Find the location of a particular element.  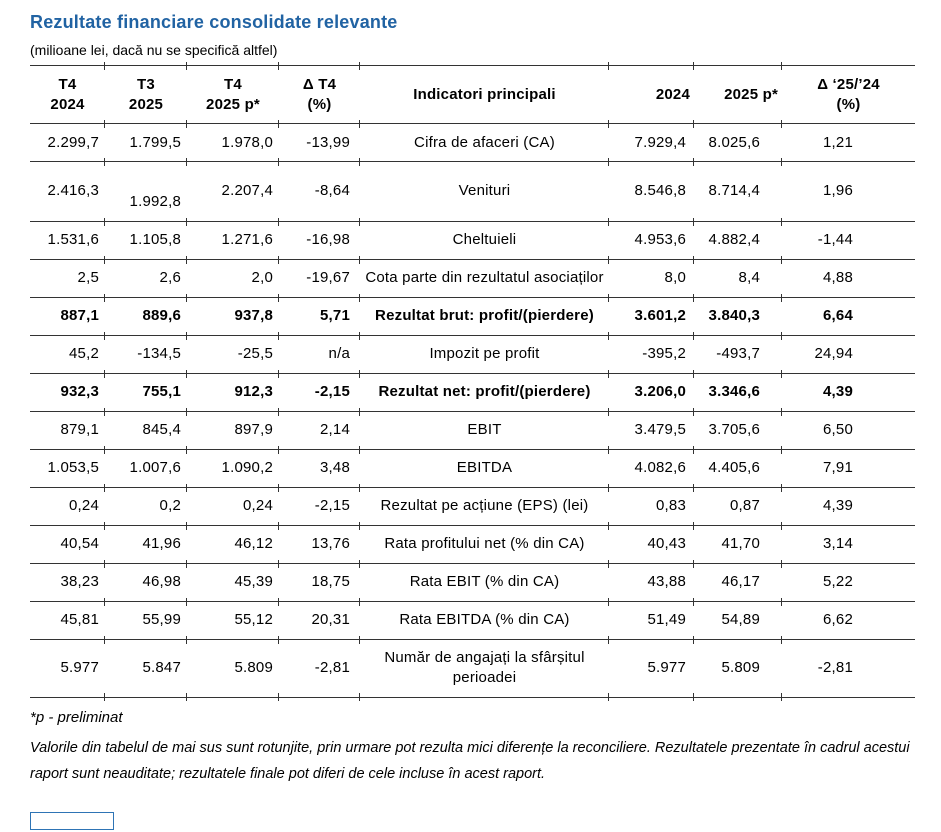

table-cell: 4.082,6 is located at coordinates (651, 466).